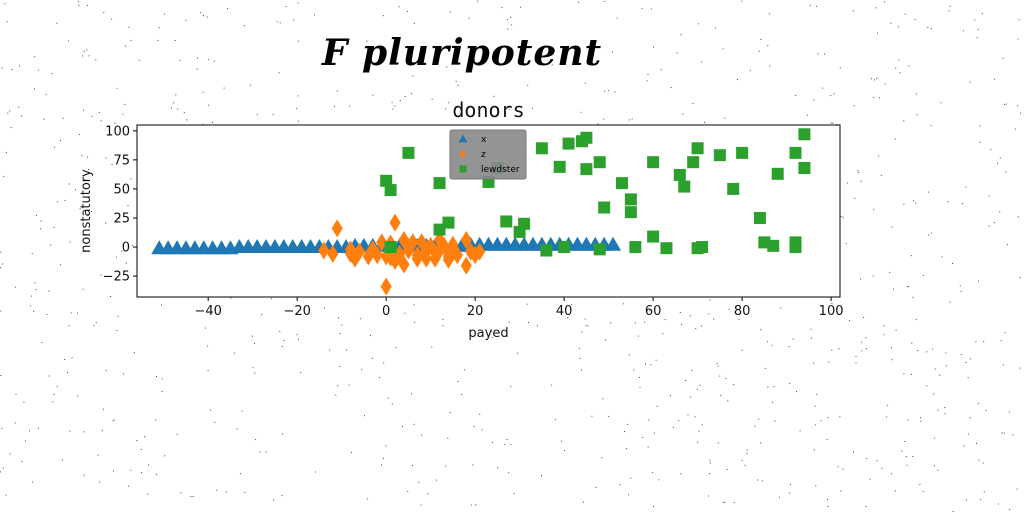 This screenshot has width=1024, height=512. What do you see at coordinates (116, 277) in the screenshot?
I see `y-tick-label: −25` at bounding box center [116, 277].